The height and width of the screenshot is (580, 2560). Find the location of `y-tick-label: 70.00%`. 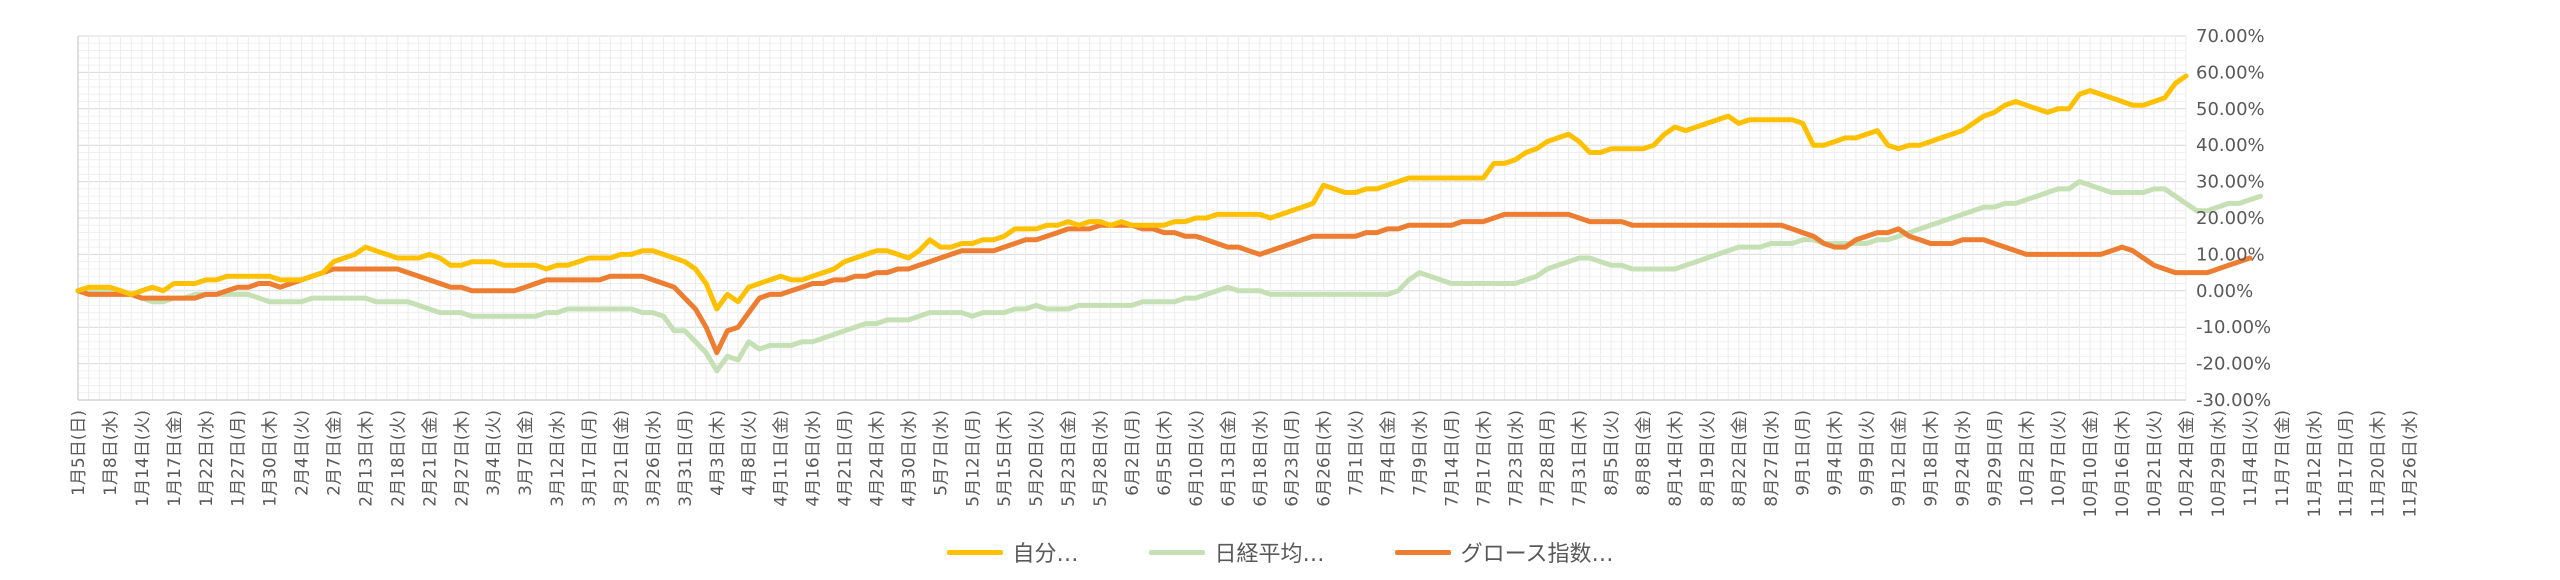

y-tick-label: 70.00% is located at coordinates (2230, 36).